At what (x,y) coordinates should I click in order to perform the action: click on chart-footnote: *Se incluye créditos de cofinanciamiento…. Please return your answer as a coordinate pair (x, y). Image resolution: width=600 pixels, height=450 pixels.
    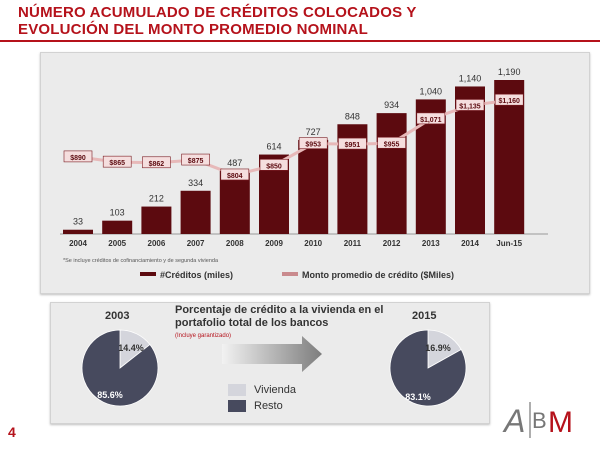
    Looking at the image, I should click on (141, 261).